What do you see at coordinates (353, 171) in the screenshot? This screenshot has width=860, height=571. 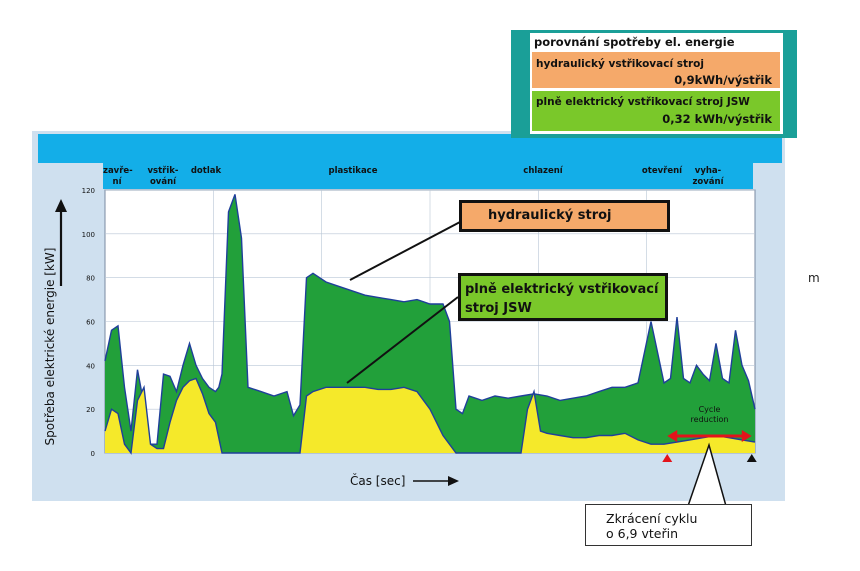 I see `phase-plasticizing: plastikace` at bounding box center [353, 171].